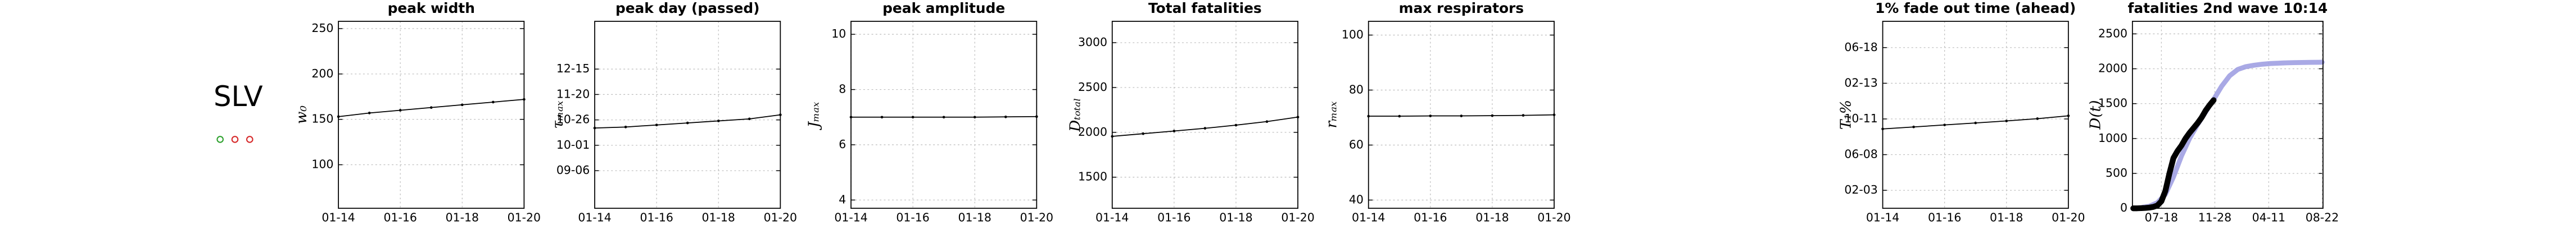  I want to click on y-tick-label: 80, so click(1356, 89).